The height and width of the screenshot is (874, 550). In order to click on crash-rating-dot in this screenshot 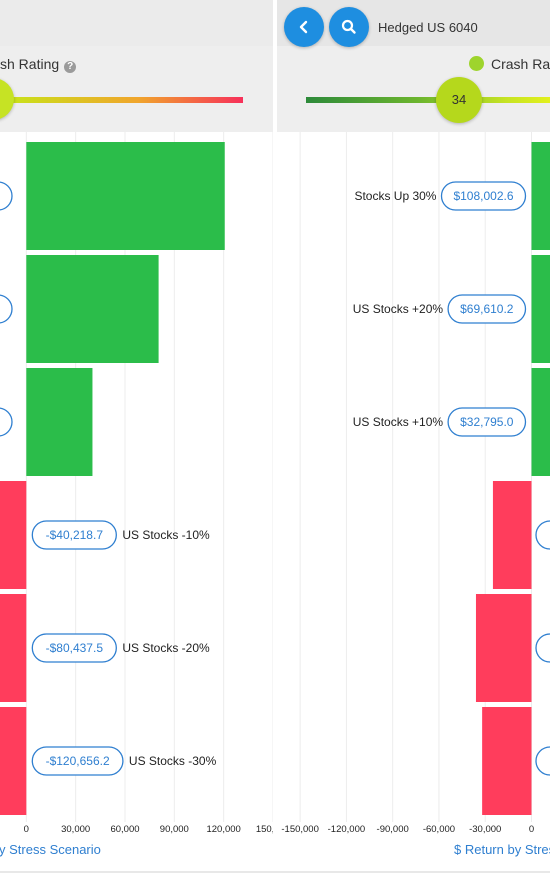, I will do `click(476, 63)`.